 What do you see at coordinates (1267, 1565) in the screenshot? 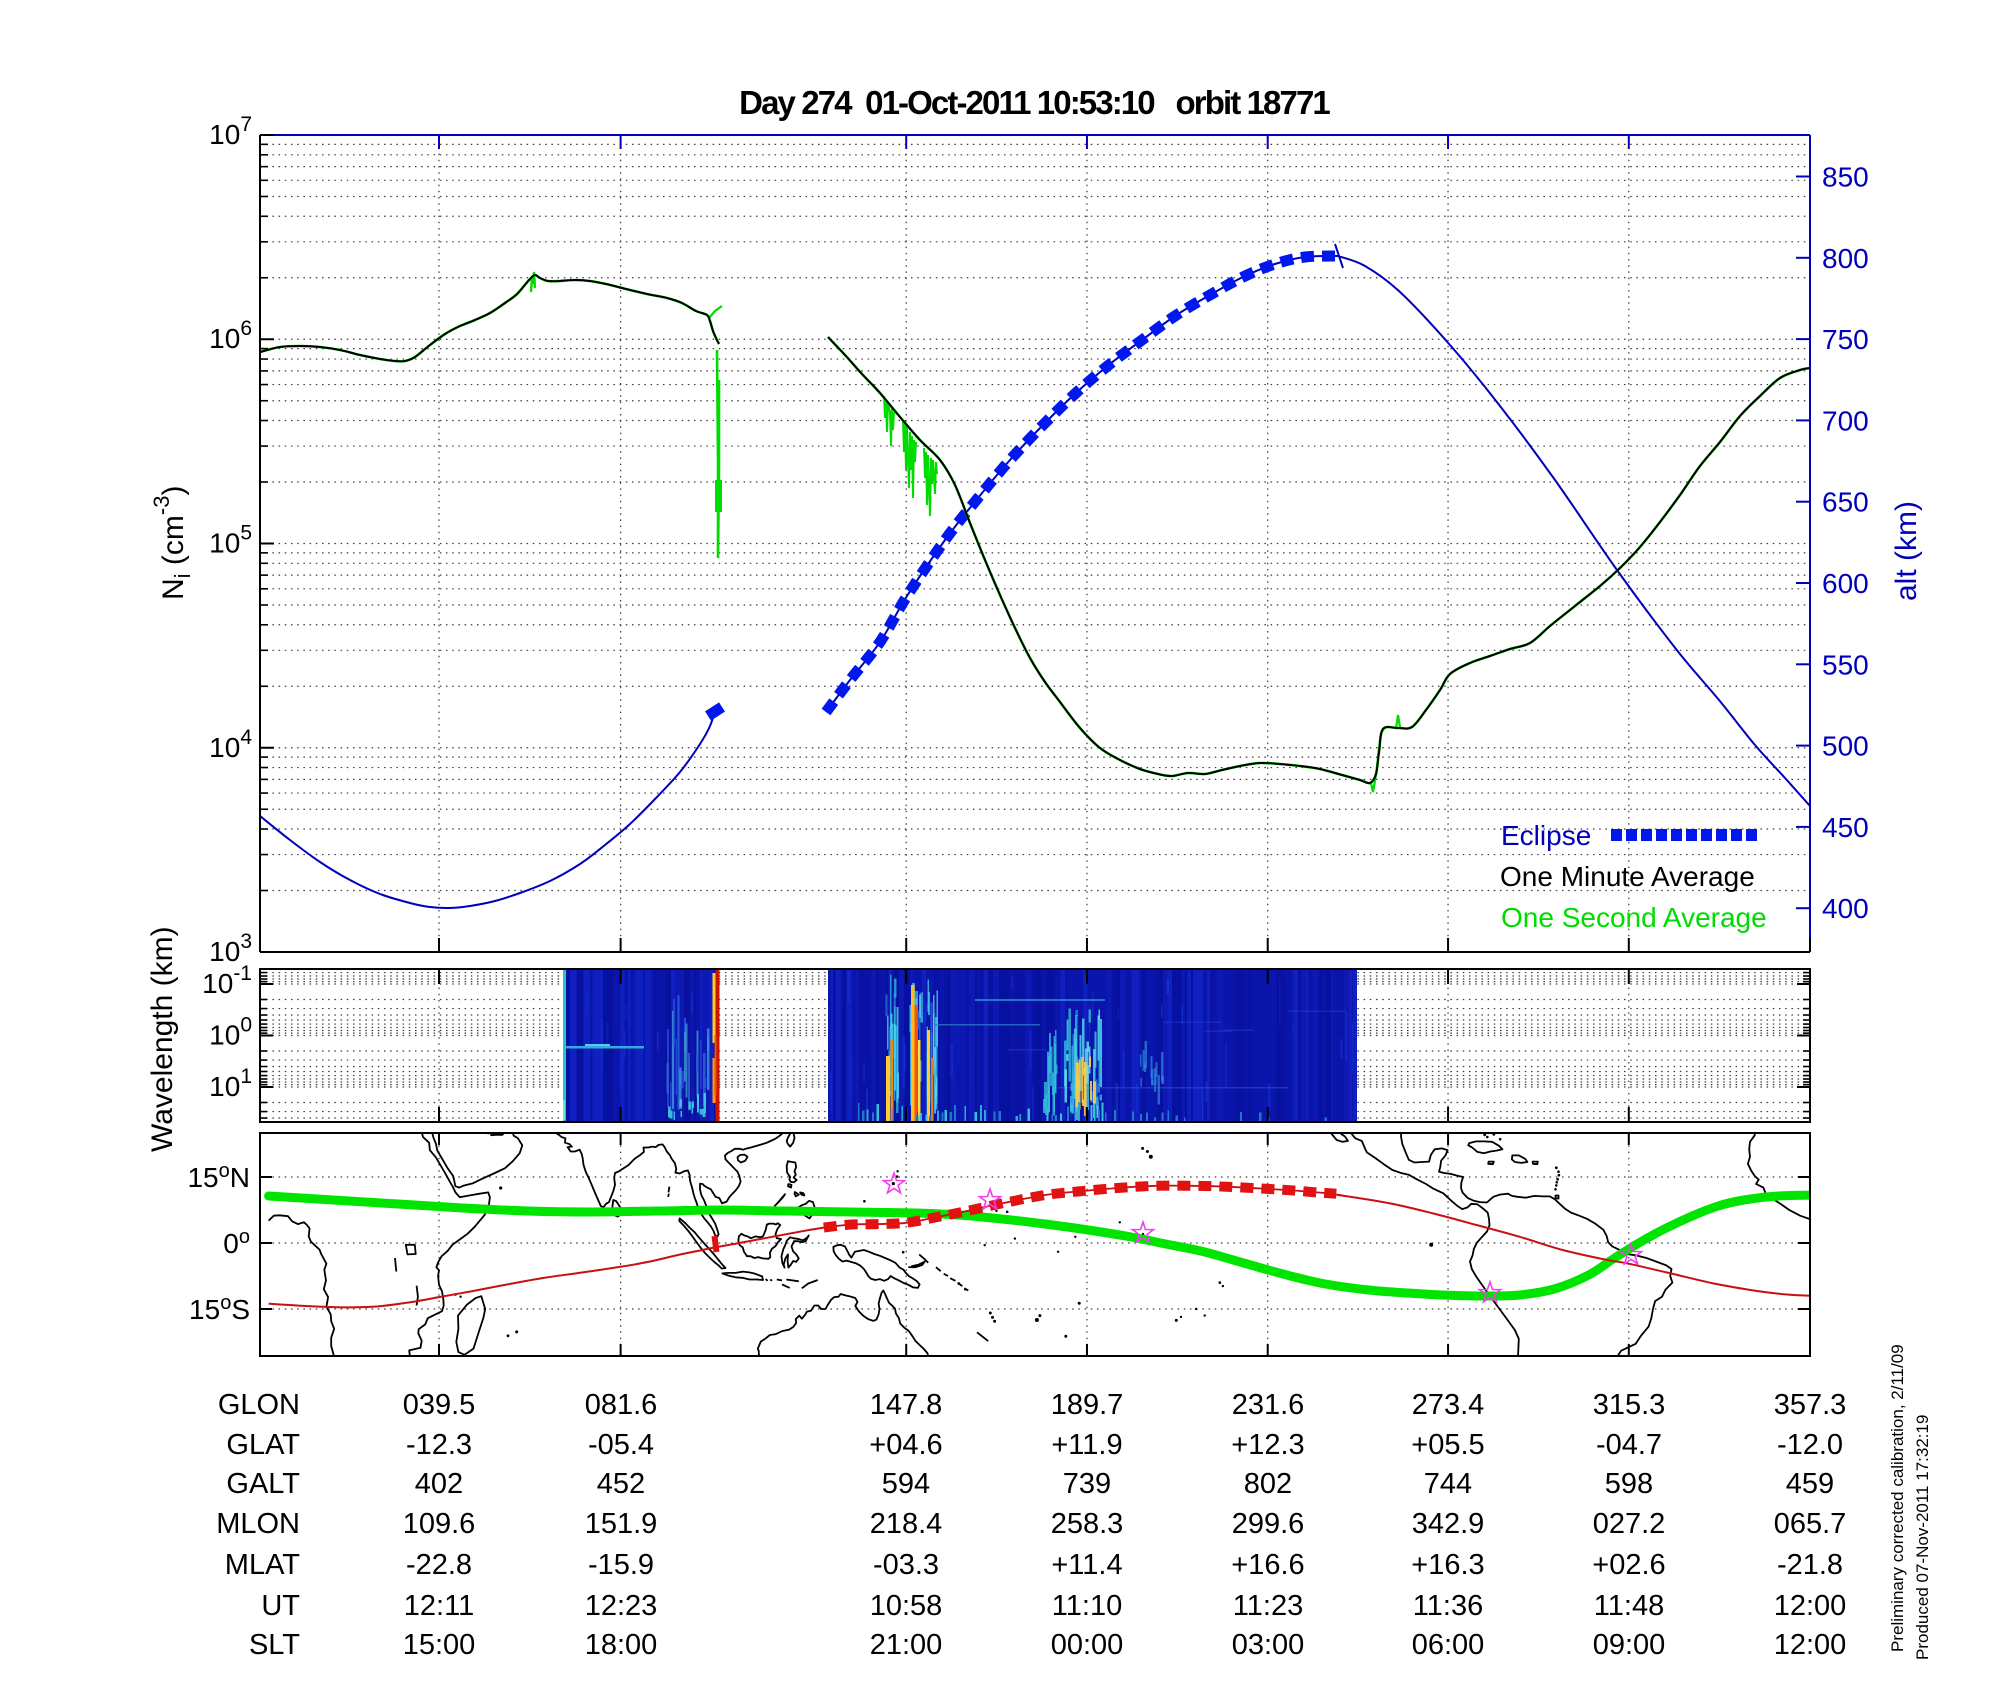
I see `svg-text: +16.6` at bounding box center [1267, 1565].